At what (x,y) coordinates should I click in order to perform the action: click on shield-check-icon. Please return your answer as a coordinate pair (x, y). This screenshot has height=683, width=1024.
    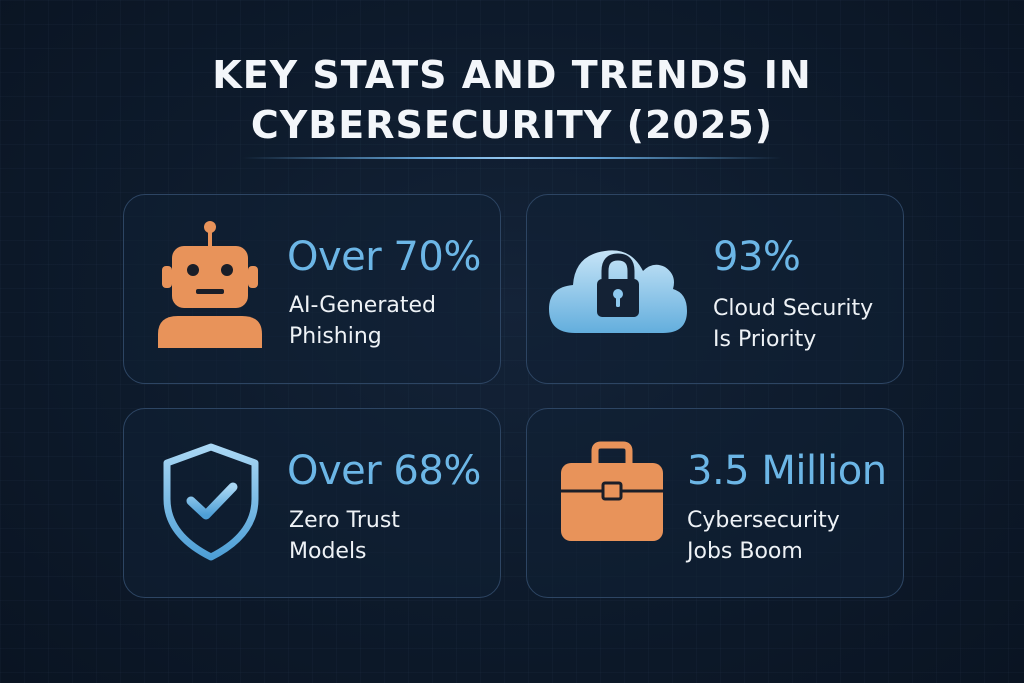
    Looking at the image, I should click on (211, 502).